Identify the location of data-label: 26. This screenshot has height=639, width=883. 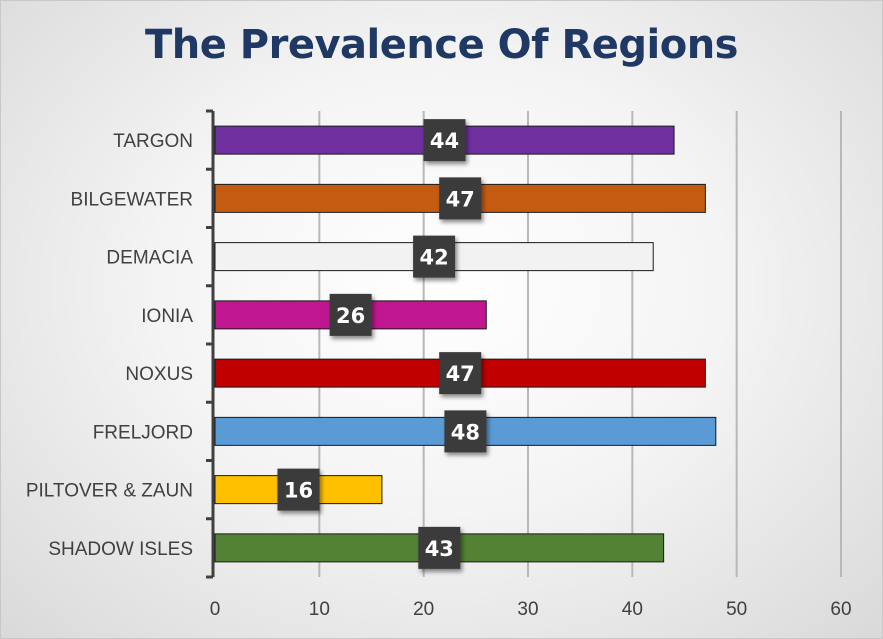
(350, 316).